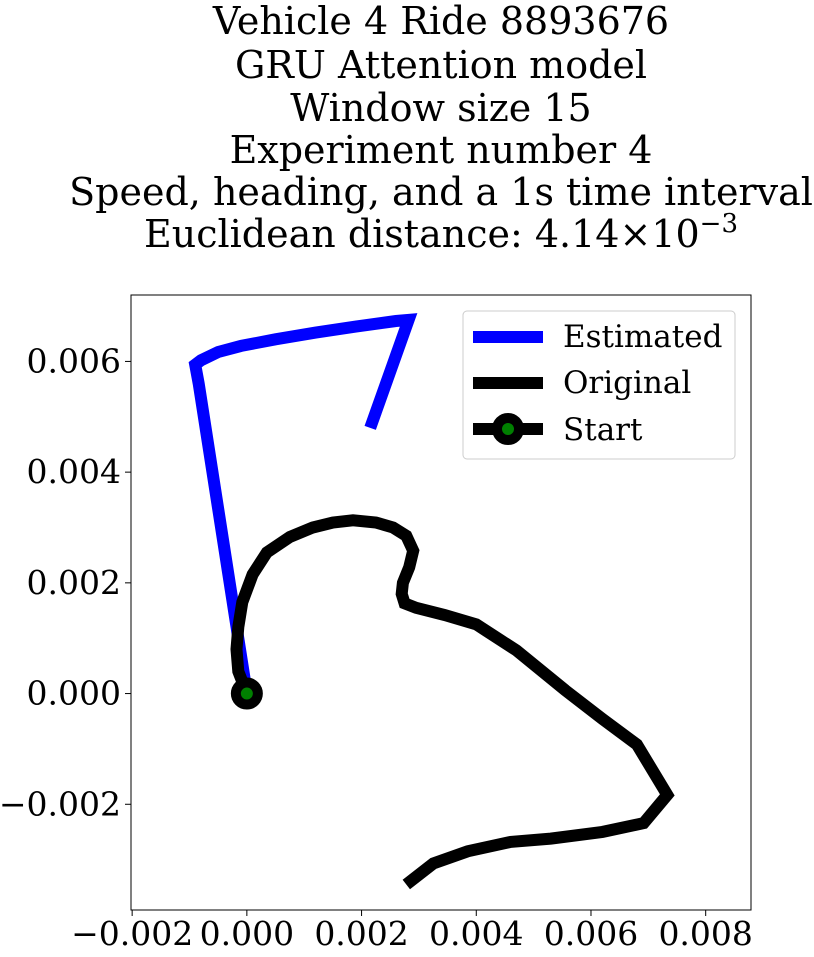 The image size is (814, 957). I want to click on legend-label-start: Start, so click(603, 430).